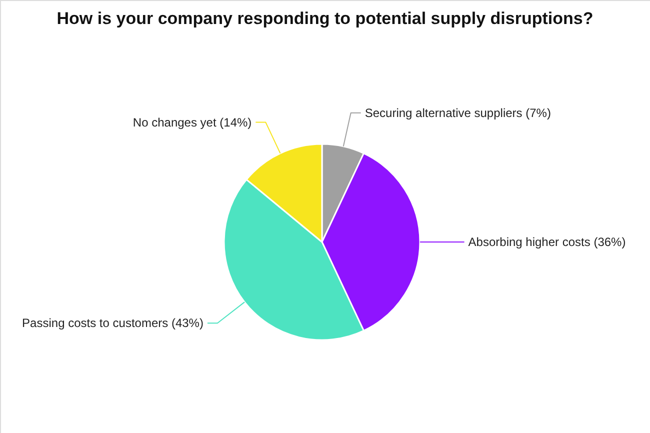  What do you see at coordinates (192, 122) in the screenshot?
I see `slice-label: No changes yet (14%)` at bounding box center [192, 122].